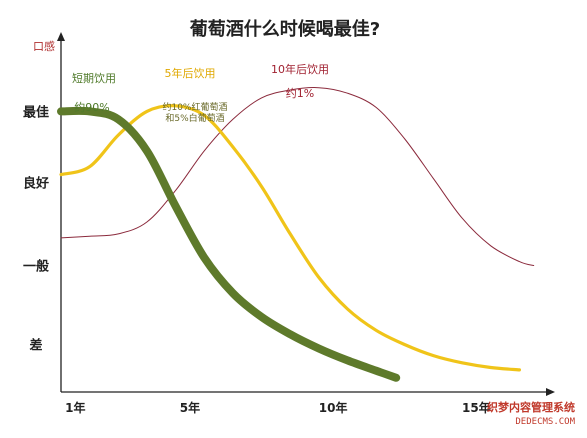 The image size is (587, 438). Describe the element at coordinates (190, 73) in the screenshot. I see `series-name-label: 5年后饮用` at that location.